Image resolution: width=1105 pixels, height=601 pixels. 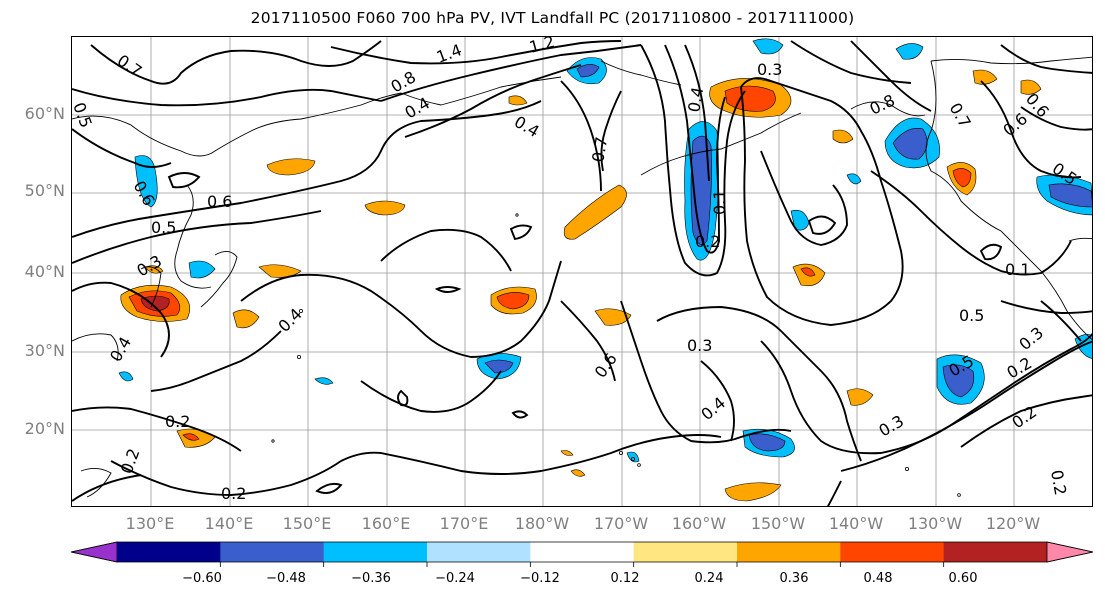 I want to click on lon-label-170w: 170°W, so click(x=621, y=523).